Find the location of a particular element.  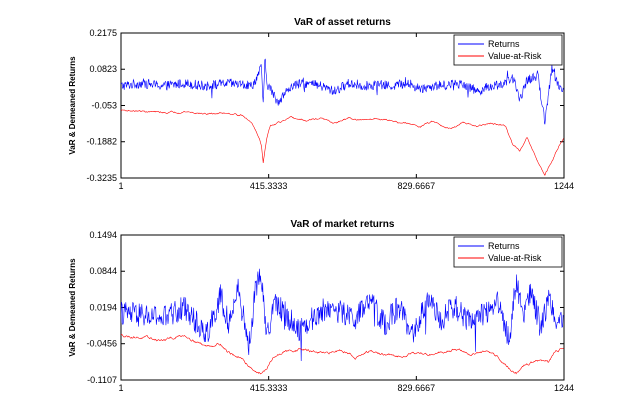

y-axis-label: VaR & Demeaned Returns is located at coordinates (72, 105).